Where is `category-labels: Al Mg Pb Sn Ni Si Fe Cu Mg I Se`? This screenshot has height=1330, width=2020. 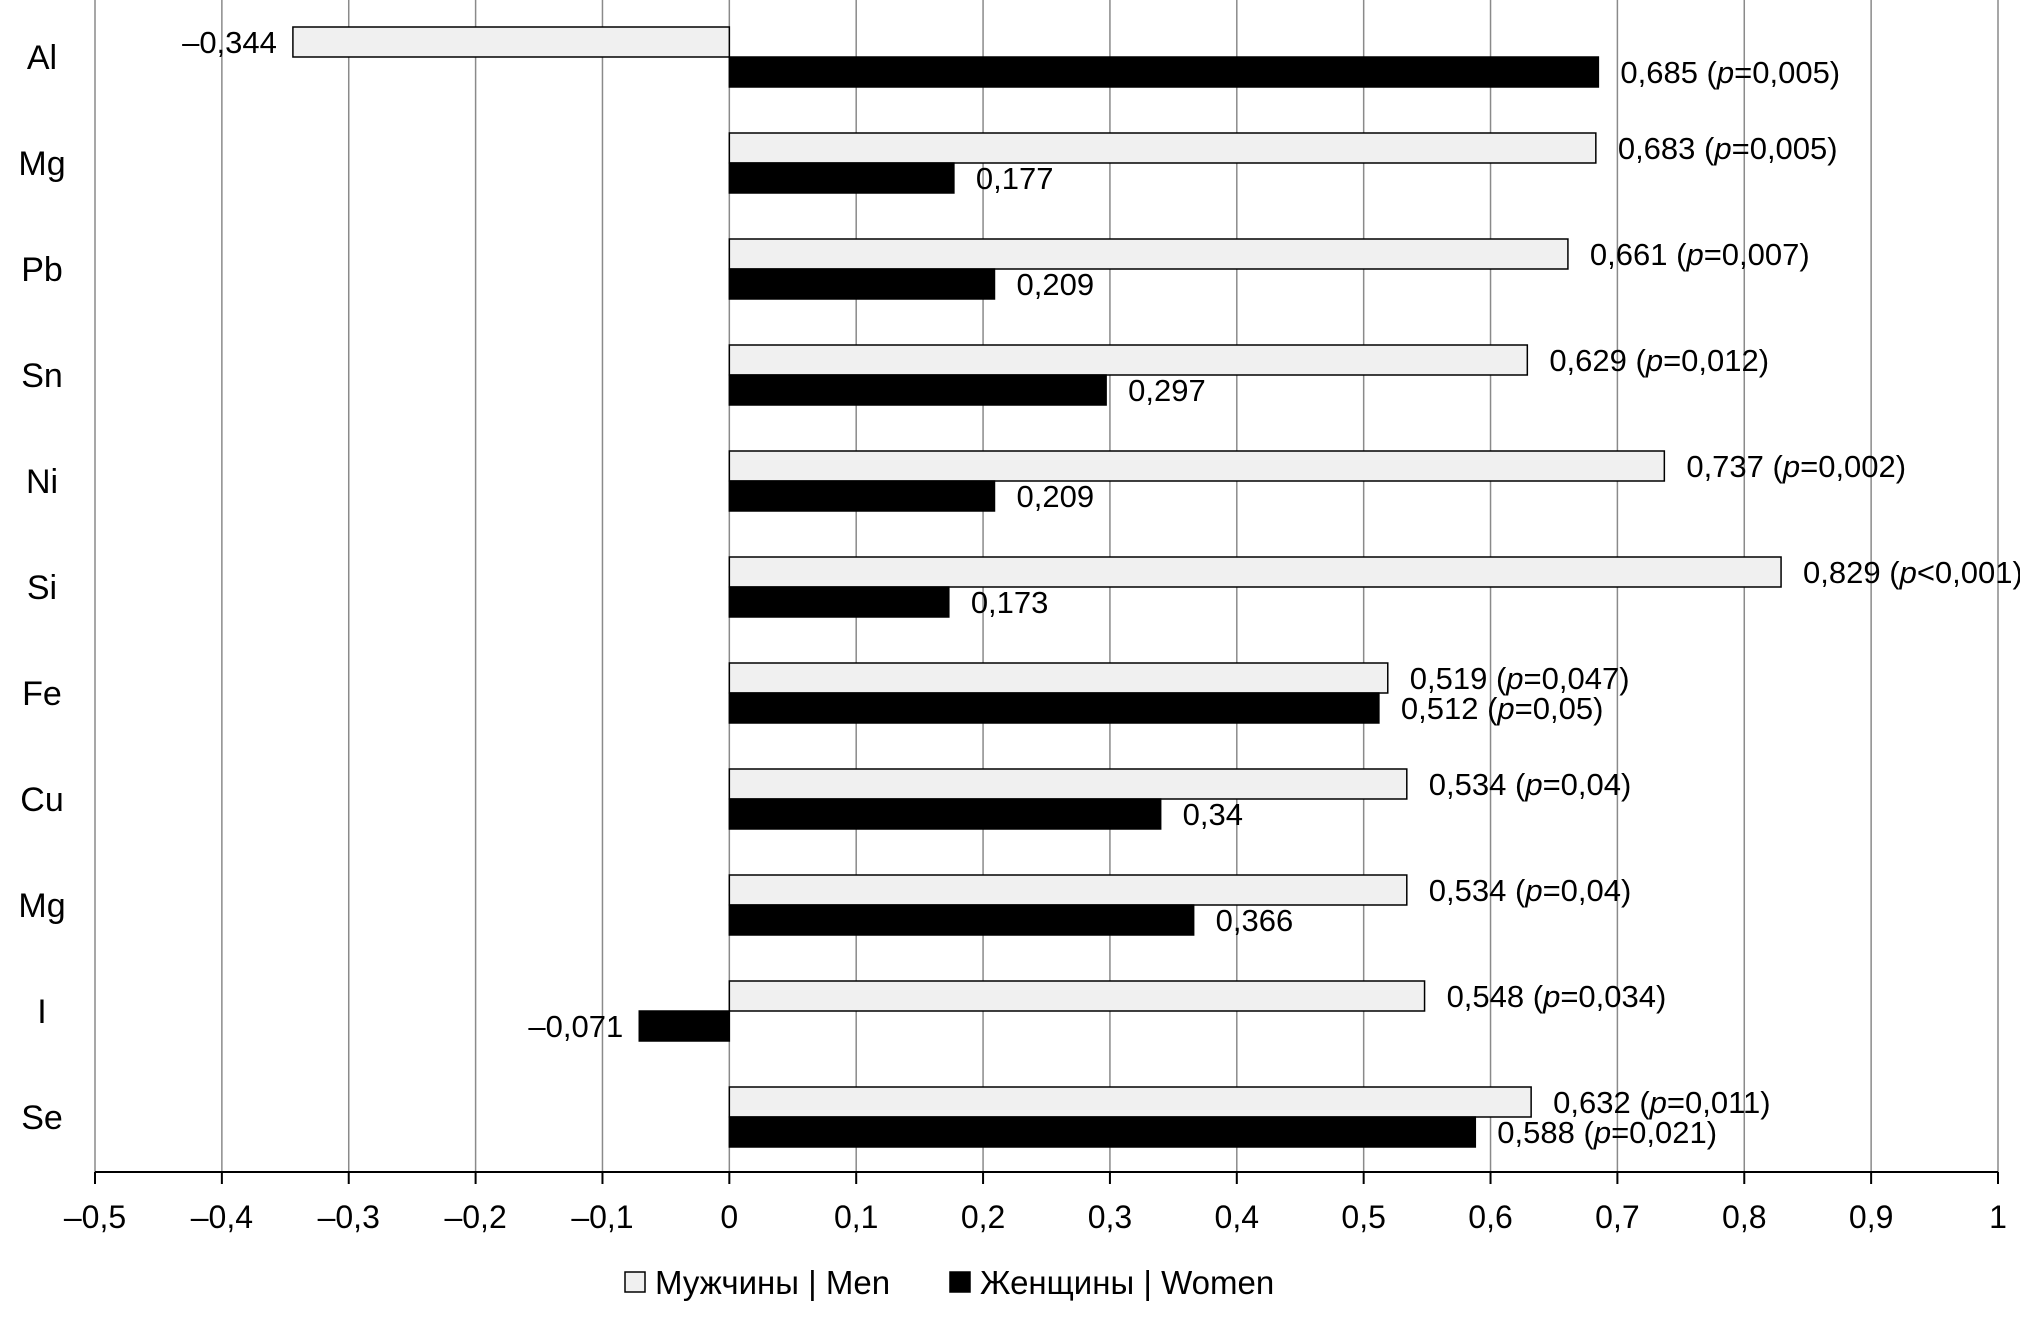
category-labels: Al Mg Pb Sn Ni Si Fe Cu Mg I Se is located at coordinates (41, 588).